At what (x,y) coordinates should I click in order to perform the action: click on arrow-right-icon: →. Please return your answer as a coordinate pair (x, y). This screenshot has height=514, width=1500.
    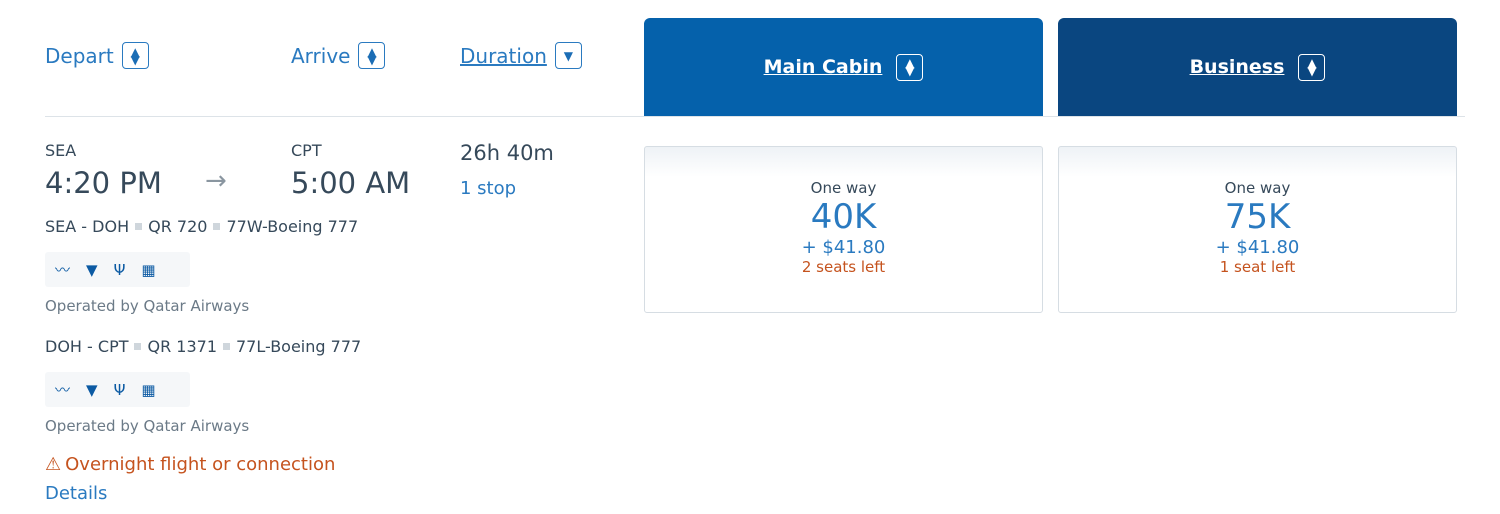
    Looking at the image, I should click on (216, 181).